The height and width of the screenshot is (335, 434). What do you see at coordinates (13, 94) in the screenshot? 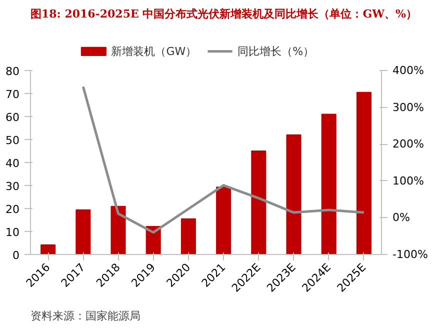
I see `y-tick-label: 70` at bounding box center [13, 94].